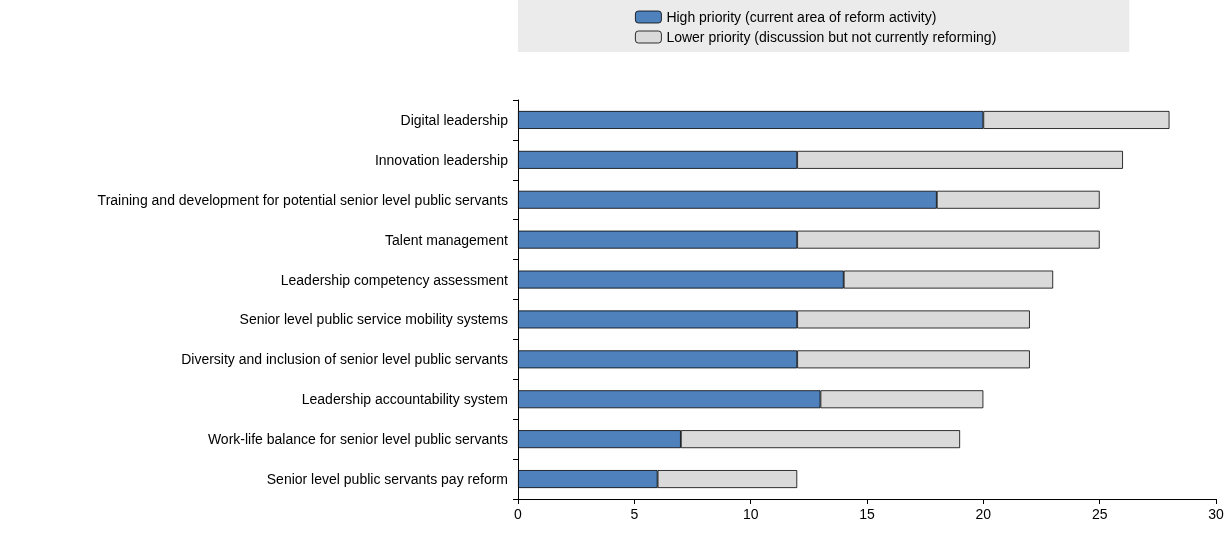 The image size is (1229, 533). What do you see at coordinates (344, 359) in the screenshot?
I see `y-tick-label: Diversity and inclusion of senior level public servants` at bounding box center [344, 359].